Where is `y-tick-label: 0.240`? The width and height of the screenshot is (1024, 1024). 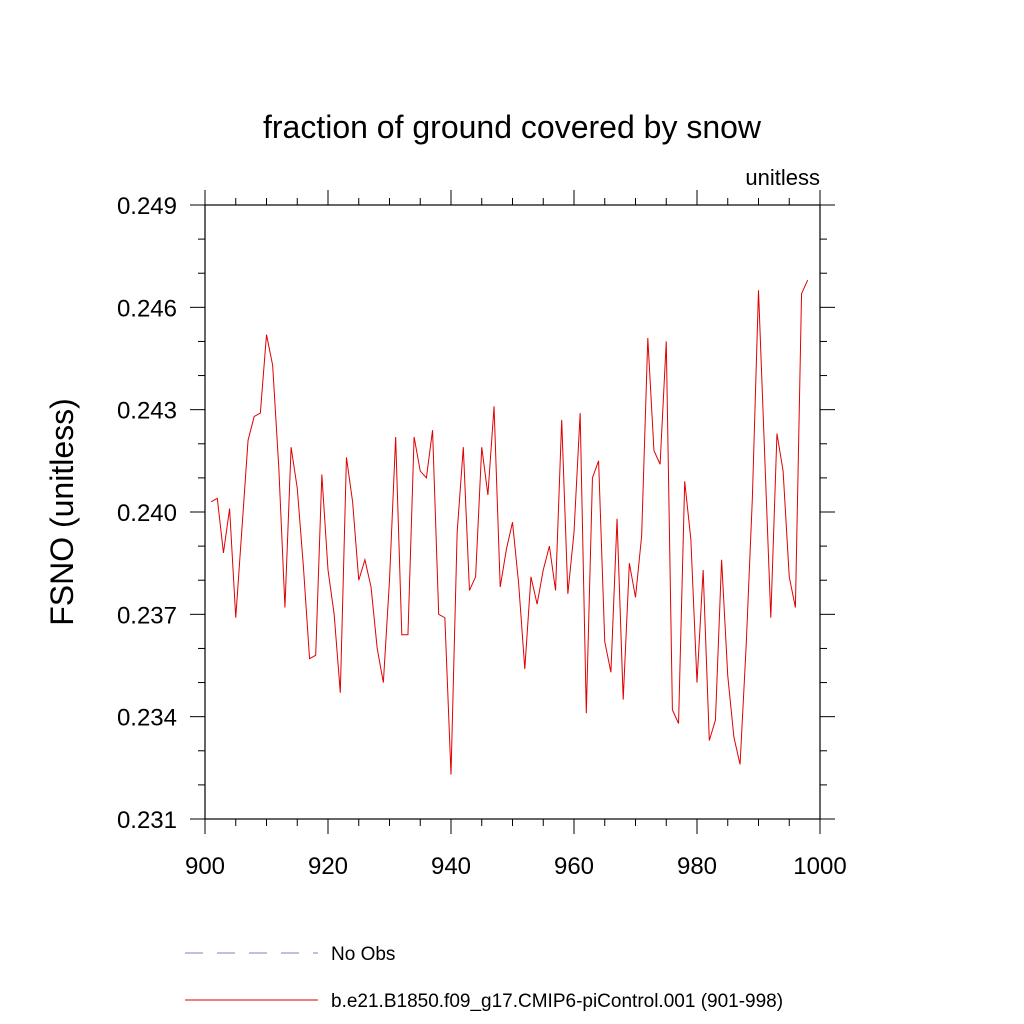
y-tick-label: 0.240 is located at coordinates (147, 513).